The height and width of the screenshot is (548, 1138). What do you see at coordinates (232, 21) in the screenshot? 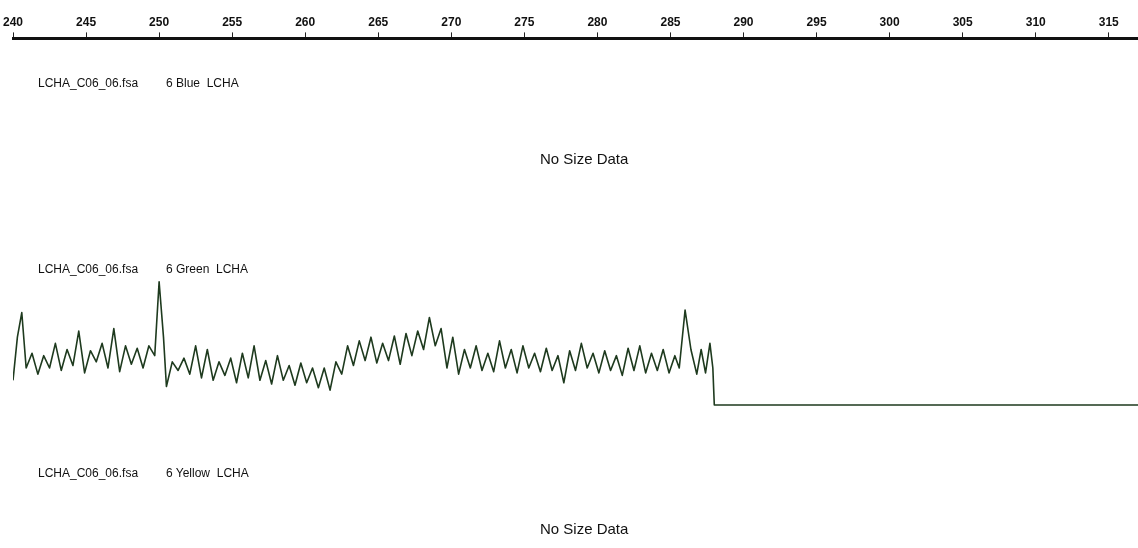
I see `x-tick-label: 255` at bounding box center [232, 21].